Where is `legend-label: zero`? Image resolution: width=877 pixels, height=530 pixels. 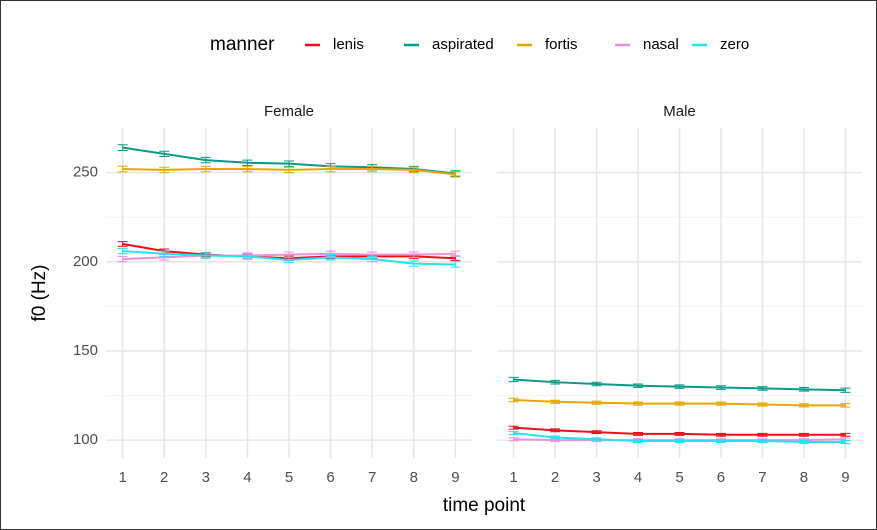 legend-label: zero is located at coordinates (734, 44).